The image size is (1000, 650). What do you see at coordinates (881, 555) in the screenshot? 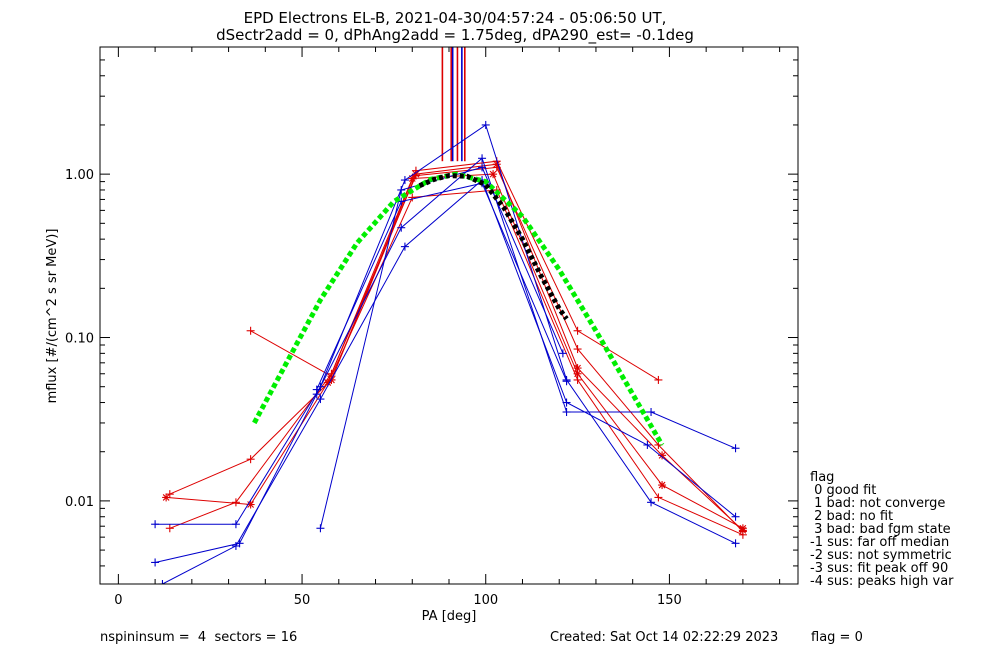
I see `legend-item: -2 sus: not symmetric` at bounding box center [881, 555].